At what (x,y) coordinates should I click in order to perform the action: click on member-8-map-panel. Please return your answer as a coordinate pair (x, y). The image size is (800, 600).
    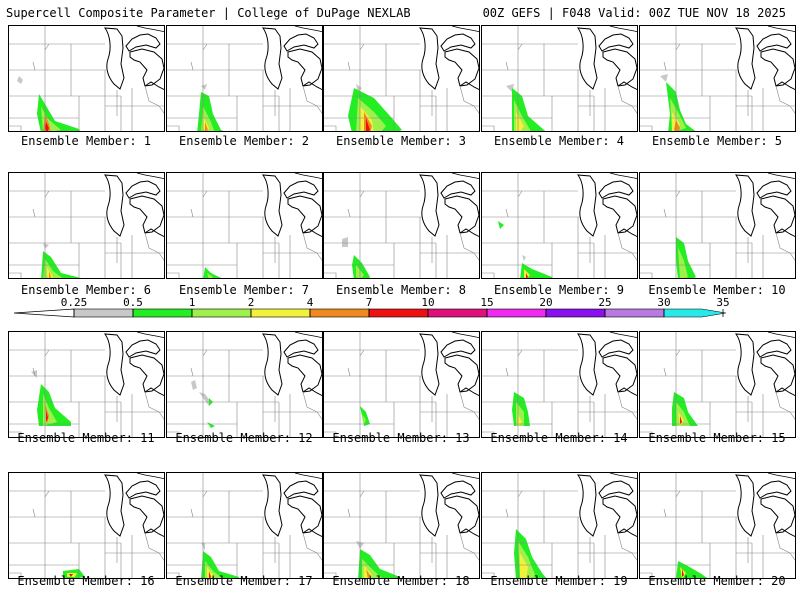
    Looking at the image, I should click on (401, 225).